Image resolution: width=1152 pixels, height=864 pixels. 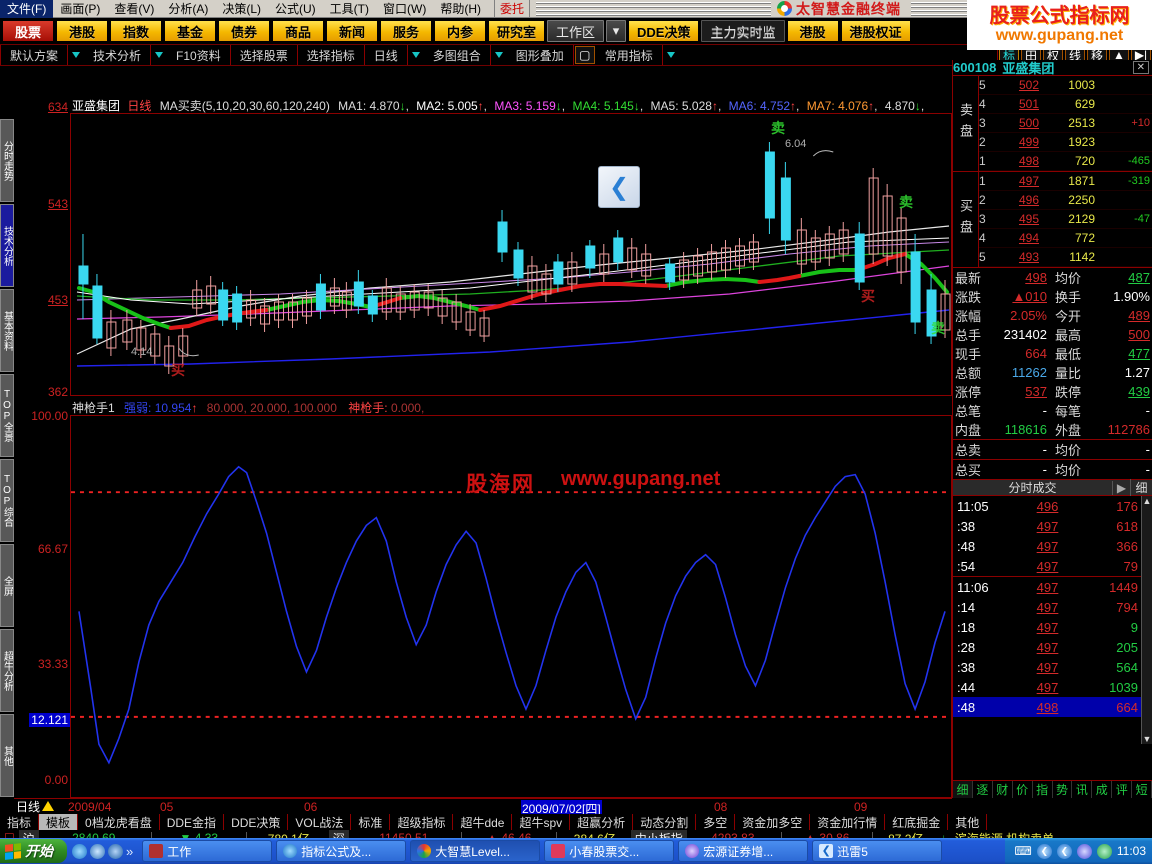 I want to click on toolbar-button-commodity: 商品, so click(x=298, y=31).